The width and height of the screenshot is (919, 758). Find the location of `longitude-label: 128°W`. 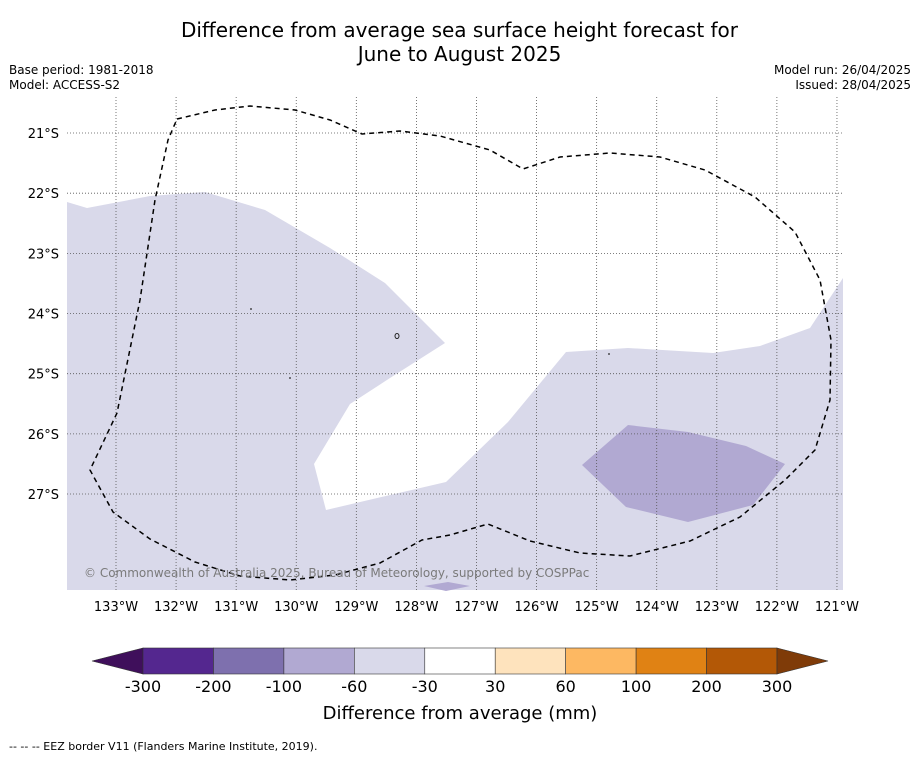

longitude-label: 128°W is located at coordinates (416, 607).